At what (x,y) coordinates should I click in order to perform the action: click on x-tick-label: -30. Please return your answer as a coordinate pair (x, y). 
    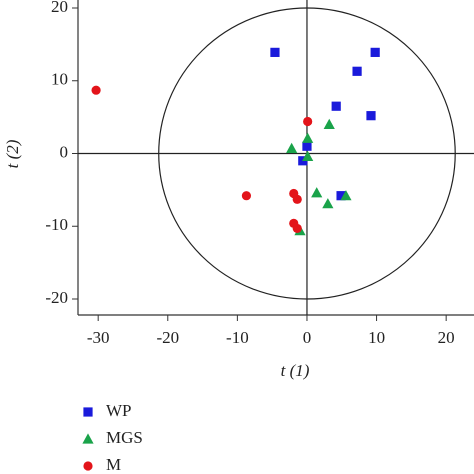
    Looking at the image, I should click on (98, 337).